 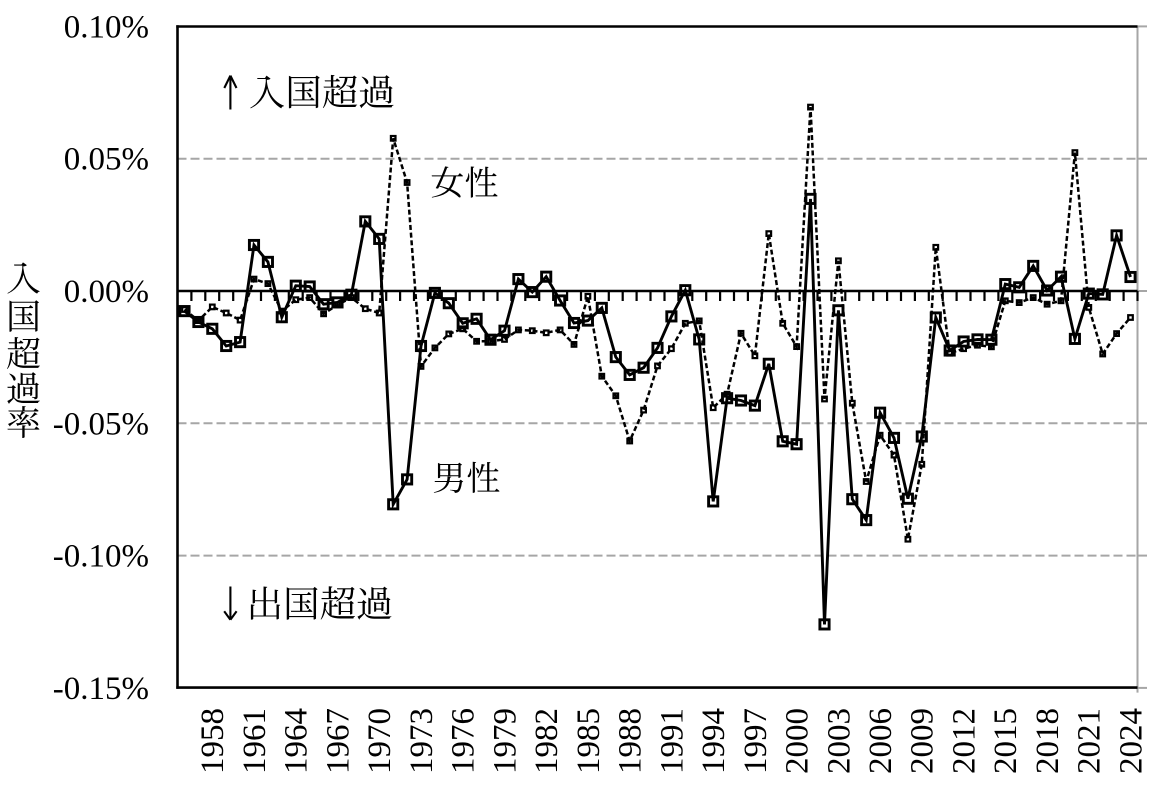 I want to click on svg-text: 1991, so click(x=672, y=741).